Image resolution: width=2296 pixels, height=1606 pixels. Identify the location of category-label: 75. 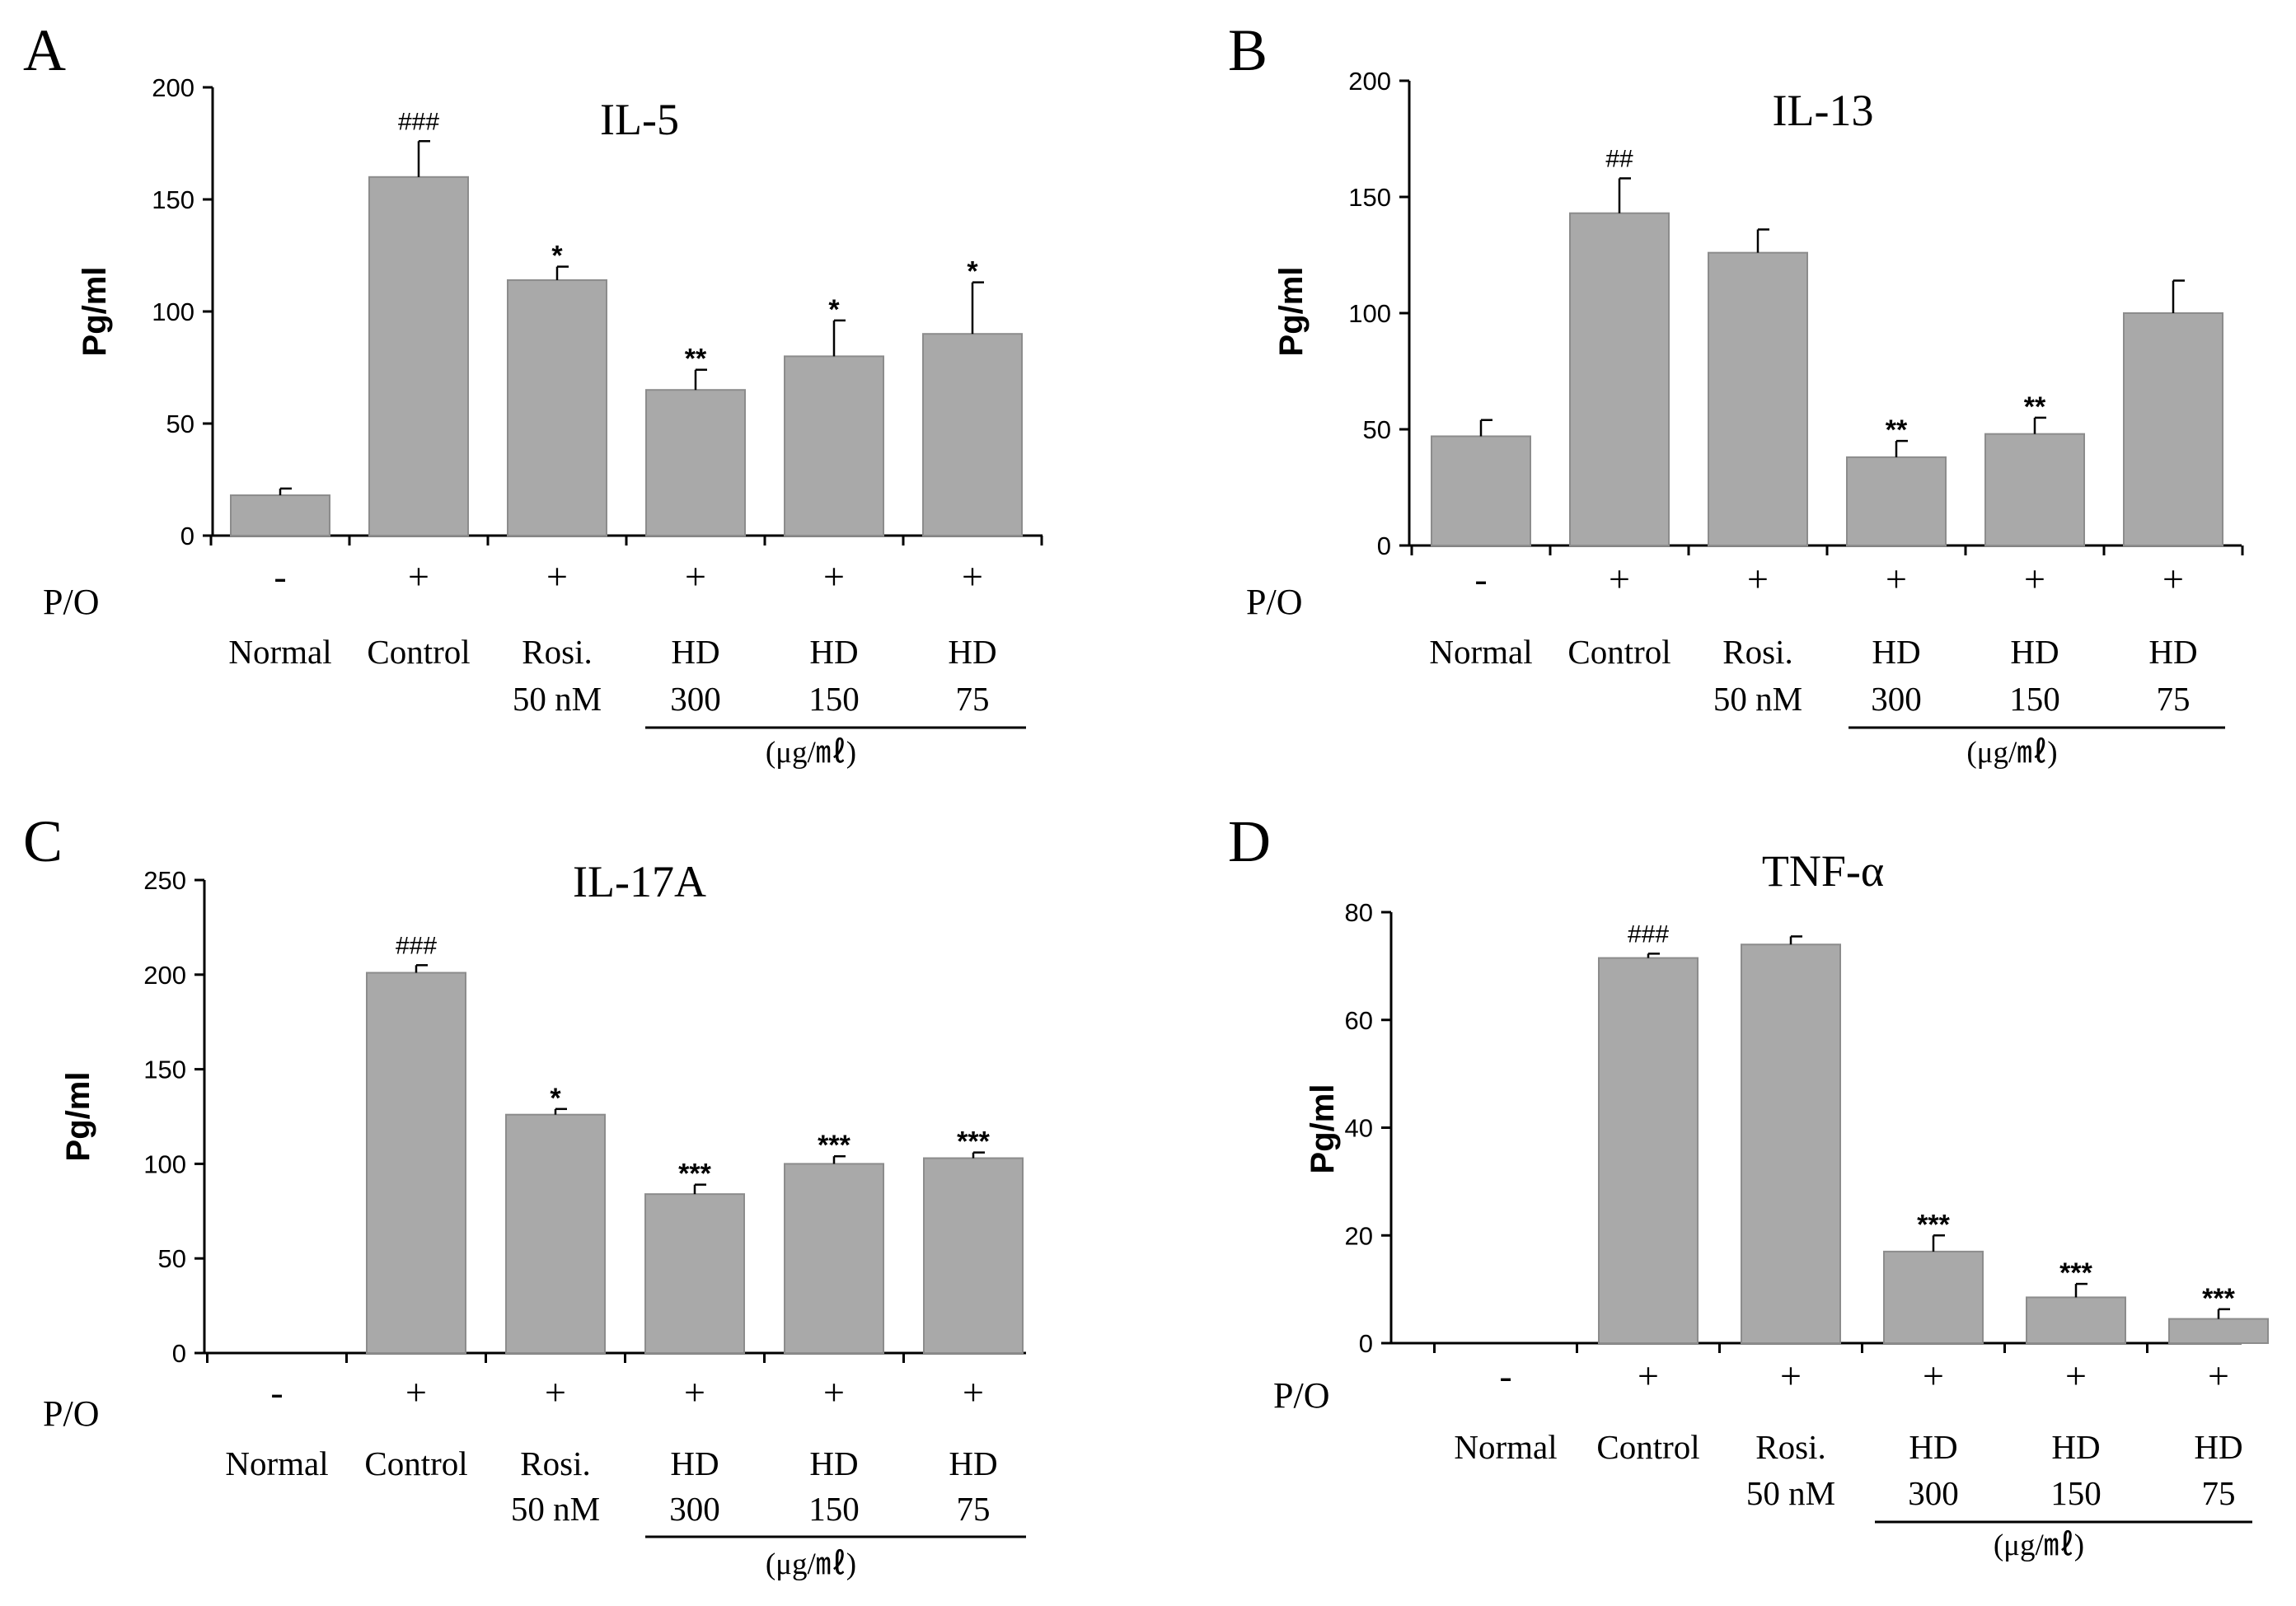
(973, 699).